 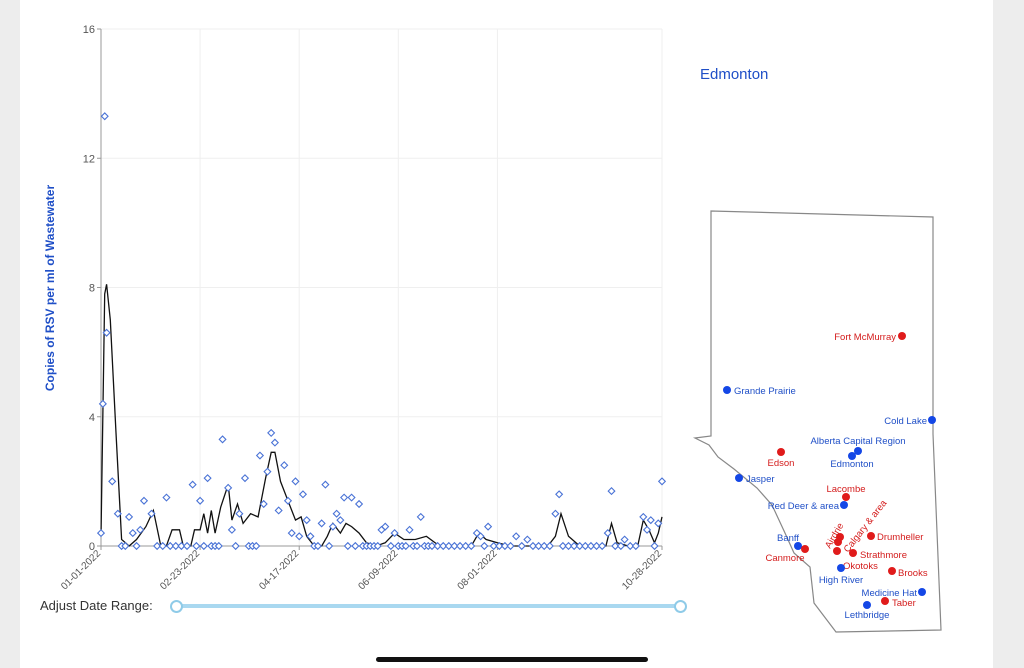 I want to click on date-range-end-handle, so click(x=680, y=606).